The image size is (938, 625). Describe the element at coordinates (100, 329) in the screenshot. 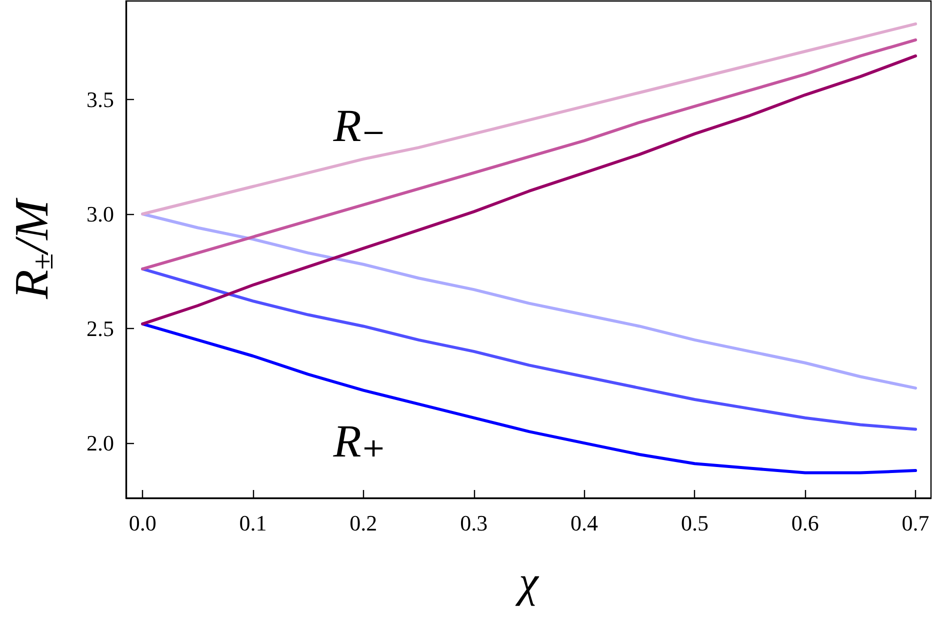

I see `y-tick-label: 2.5` at that location.